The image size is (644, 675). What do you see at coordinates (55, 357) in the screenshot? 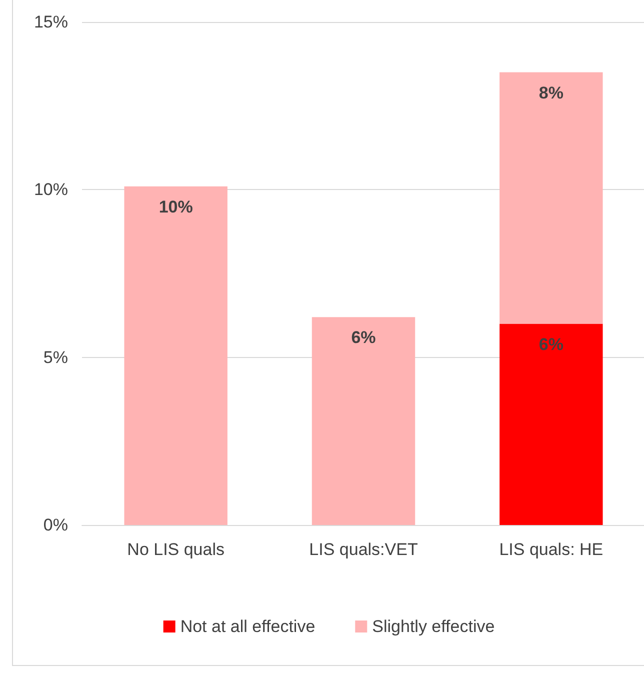
I see `y-tick-label: 5%` at bounding box center [55, 357].